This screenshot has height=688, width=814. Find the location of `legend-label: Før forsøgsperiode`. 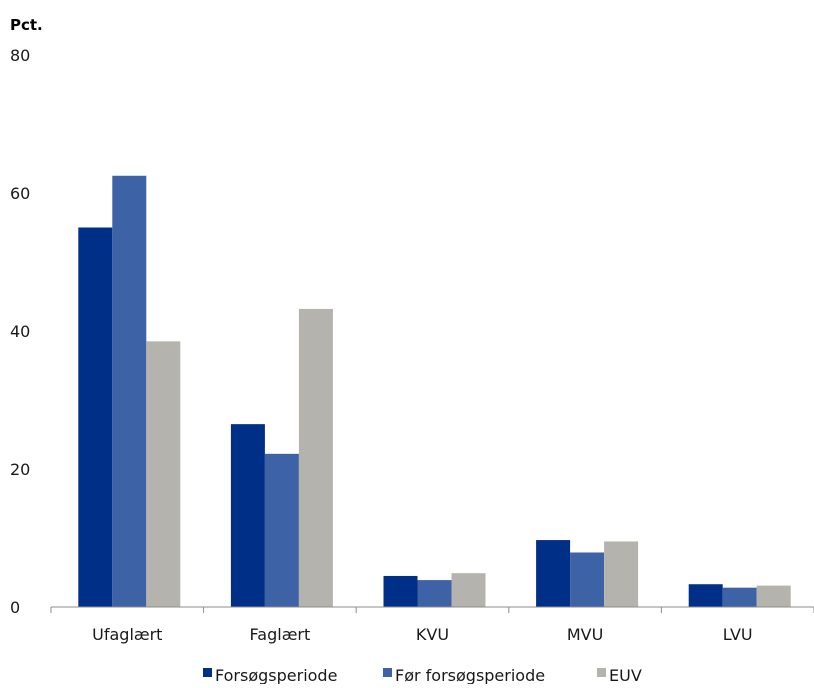

legend-label: Før forsøgsperiode is located at coordinates (470, 675).